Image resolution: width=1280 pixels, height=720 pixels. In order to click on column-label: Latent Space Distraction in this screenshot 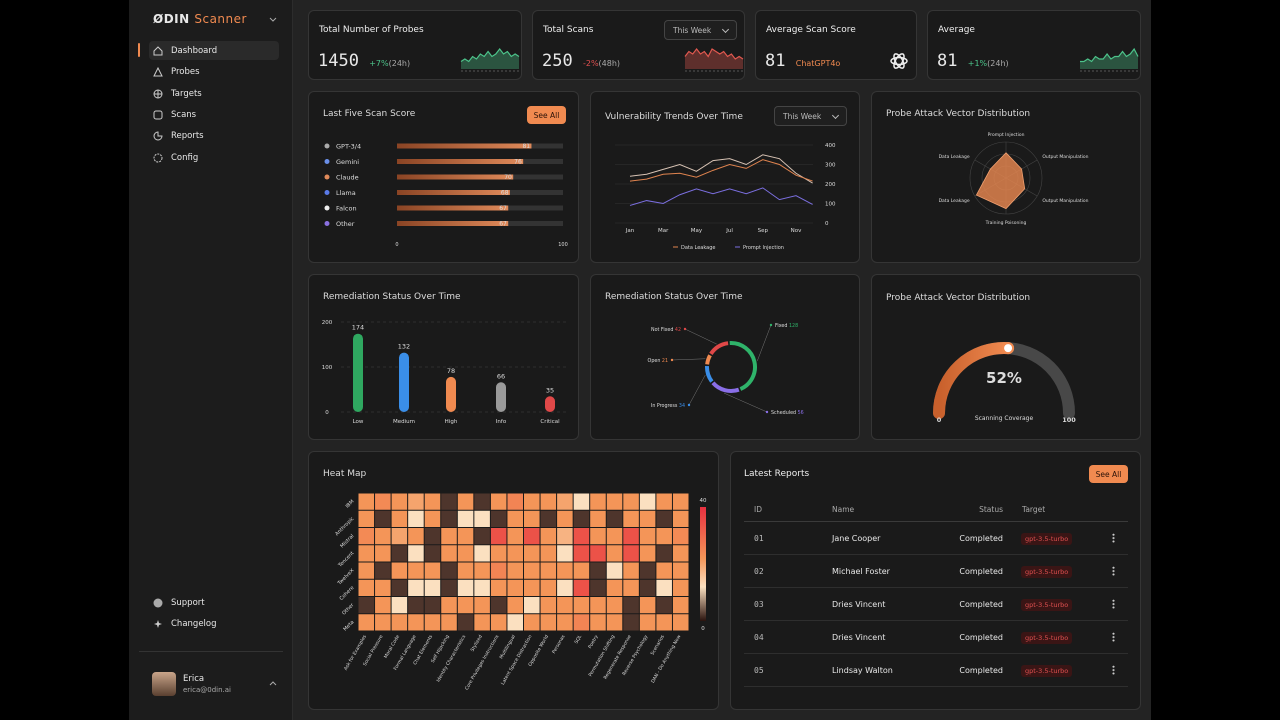, I will do `click(517, 660)`.